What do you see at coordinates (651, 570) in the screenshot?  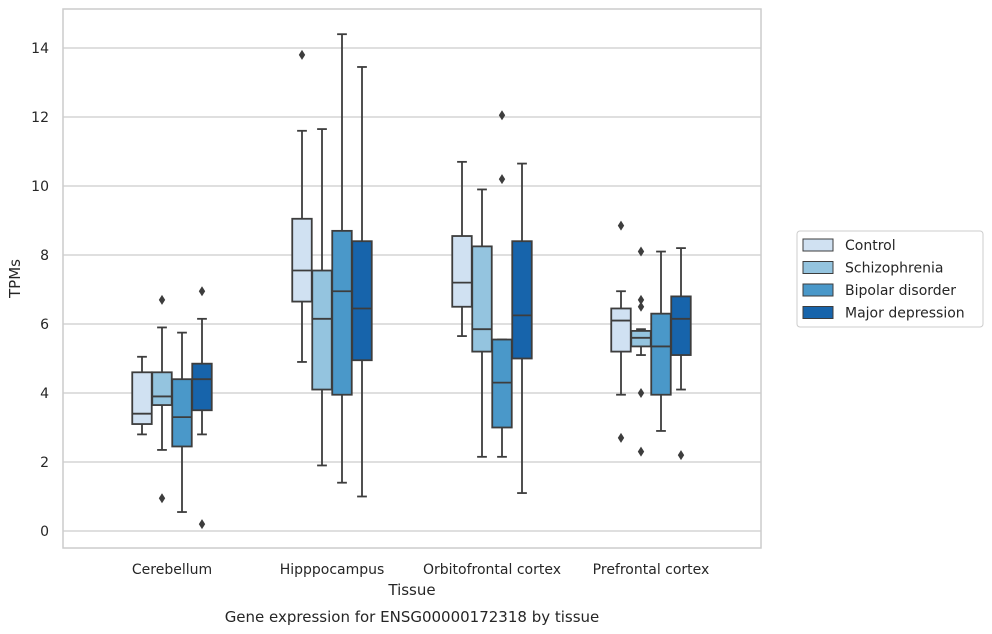 I see `x-tick-label: Prefrontal cortex` at bounding box center [651, 570].